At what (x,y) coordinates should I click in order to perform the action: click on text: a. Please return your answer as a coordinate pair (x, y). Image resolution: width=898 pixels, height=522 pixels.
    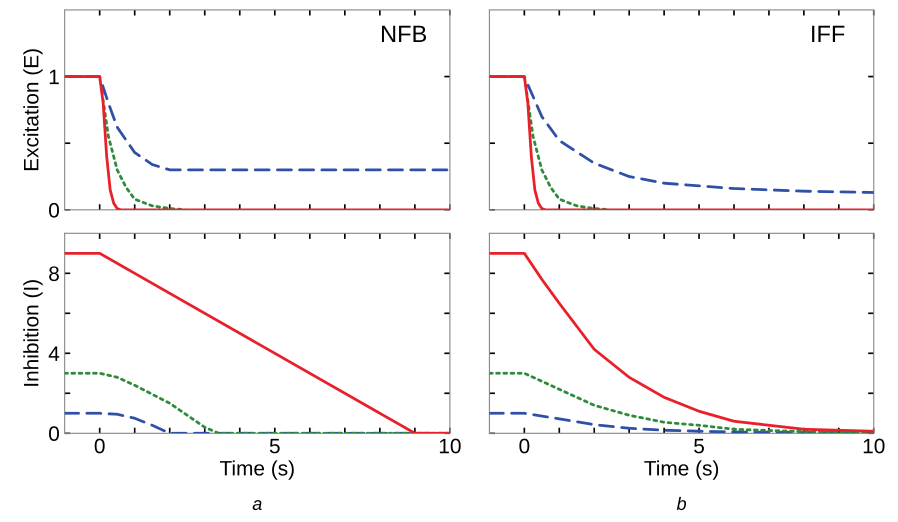
    Looking at the image, I should click on (257, 505).